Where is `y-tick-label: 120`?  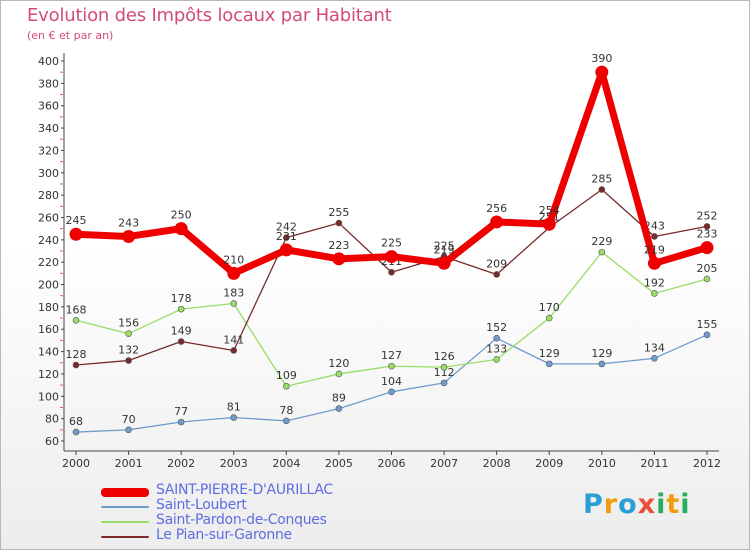 y-tick-label: 120 is located at coordinates (48, 374).